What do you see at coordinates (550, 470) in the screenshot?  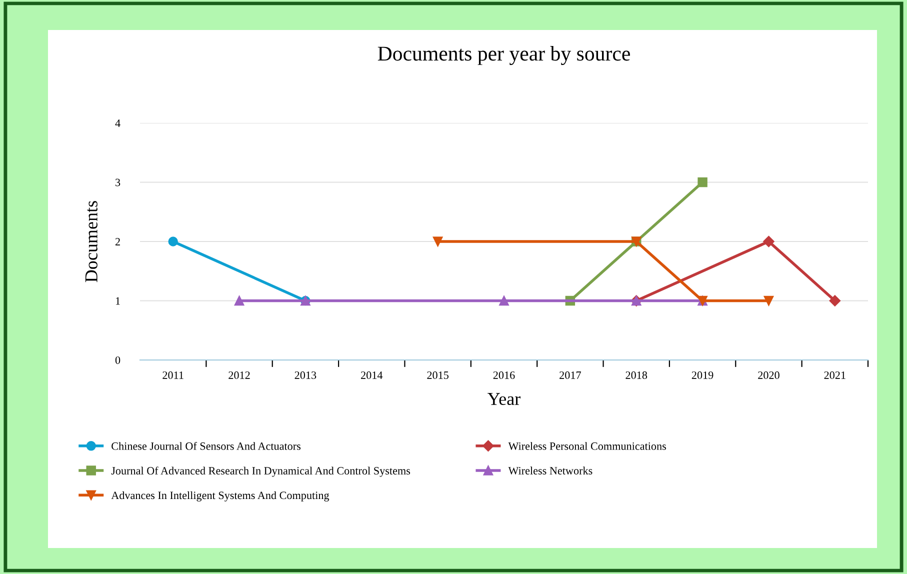 I see `legend-label: Wireless Networks` at bounding box center [550, 470].